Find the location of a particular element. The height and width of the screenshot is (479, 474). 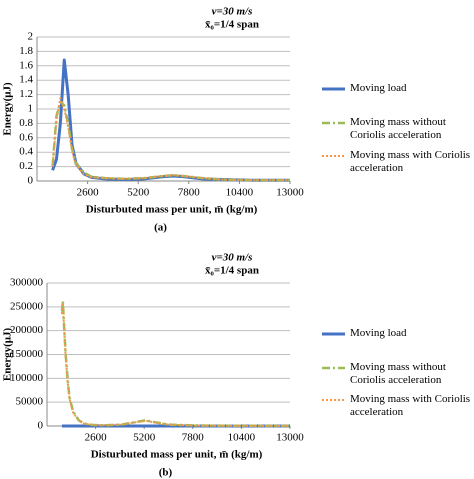

y-tick-label: 2 is located at coordinates (31, 37).